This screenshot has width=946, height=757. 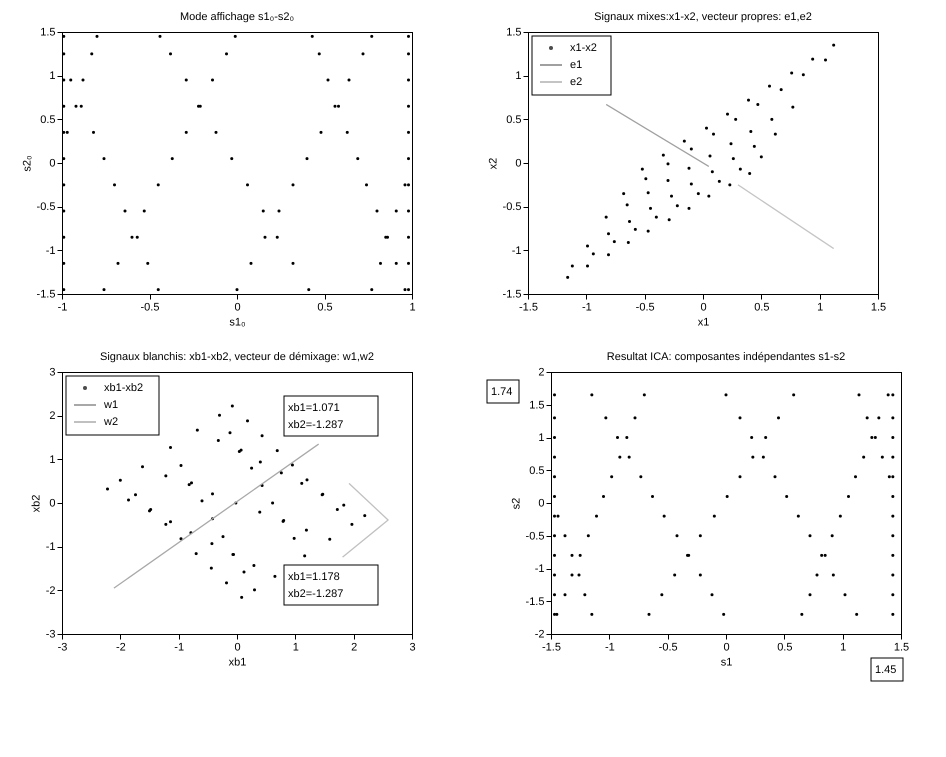 What do you see at coordinates (237, 17) in the screenshot?
I see `chart-title: Mode affichage s1₀-s2₀` at bounding box center [237, 17].